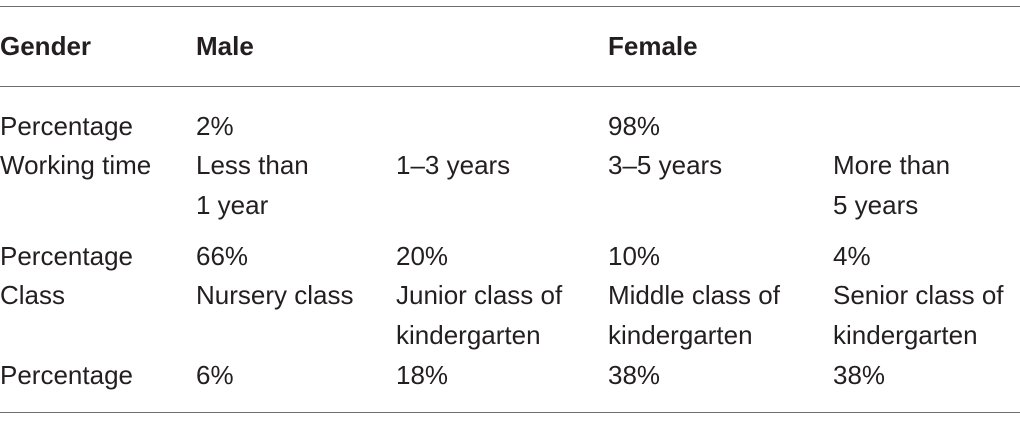 The image size is (1020, 429). What do you see at coordinates (918, 315) in the screenshot?
I see `cell-class-senior: Senior class of kindergarten` at bounding box center [918, 315].